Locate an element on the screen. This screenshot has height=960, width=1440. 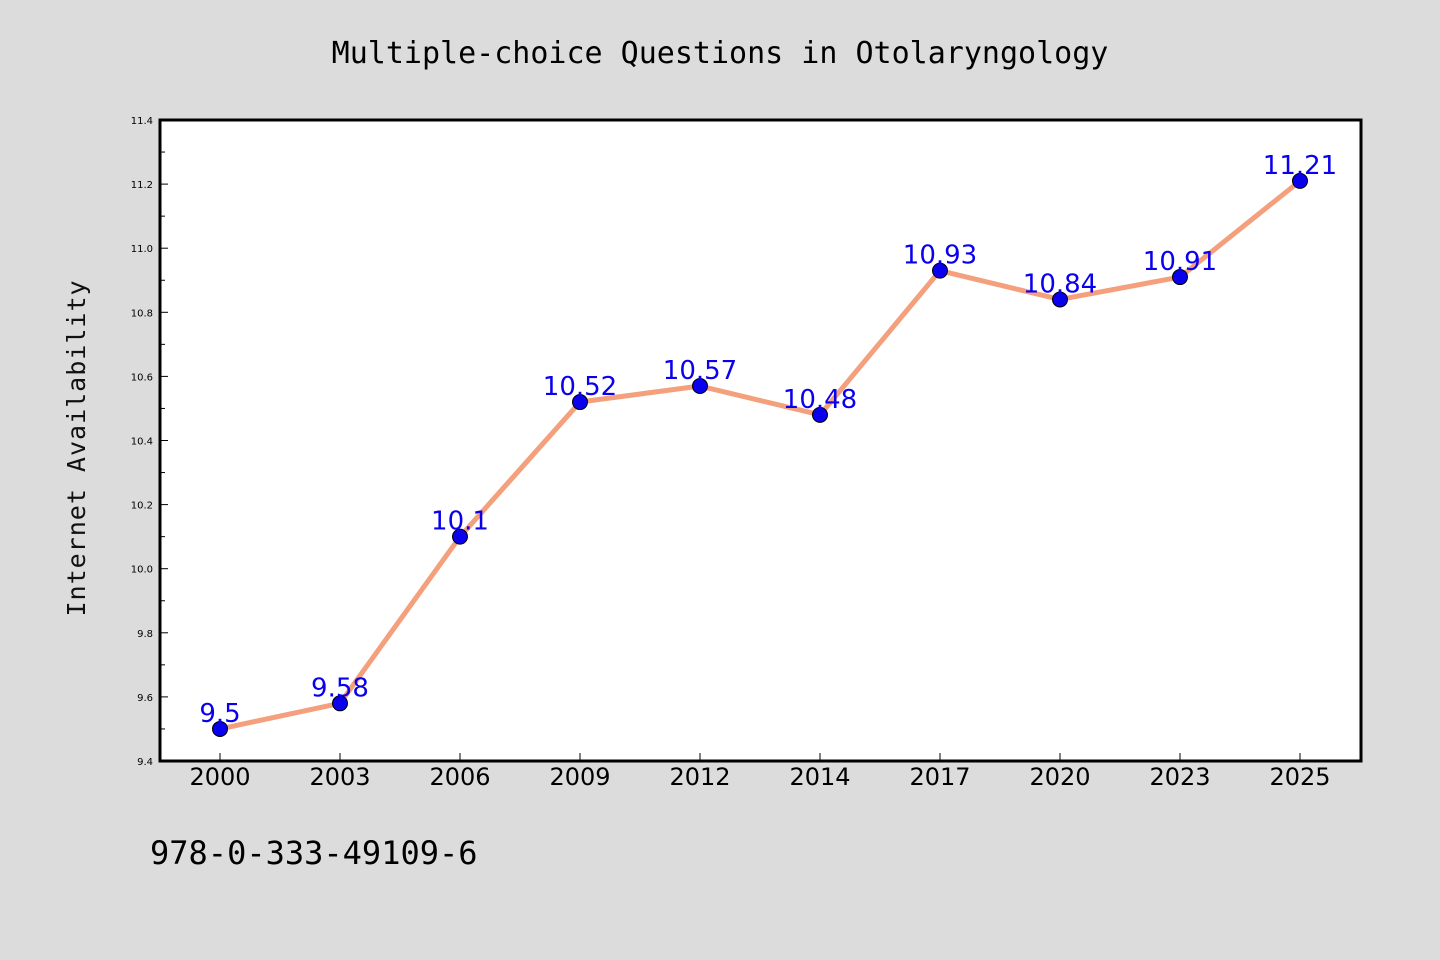
y-tick-label: 10.6 is located at coordinates (142, 377).